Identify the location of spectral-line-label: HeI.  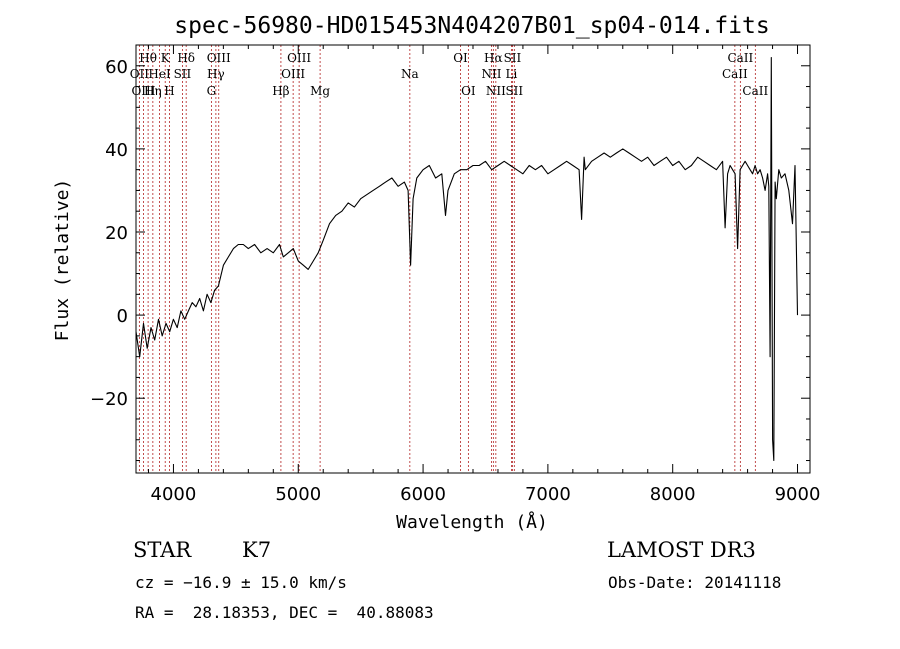
(159, 74).